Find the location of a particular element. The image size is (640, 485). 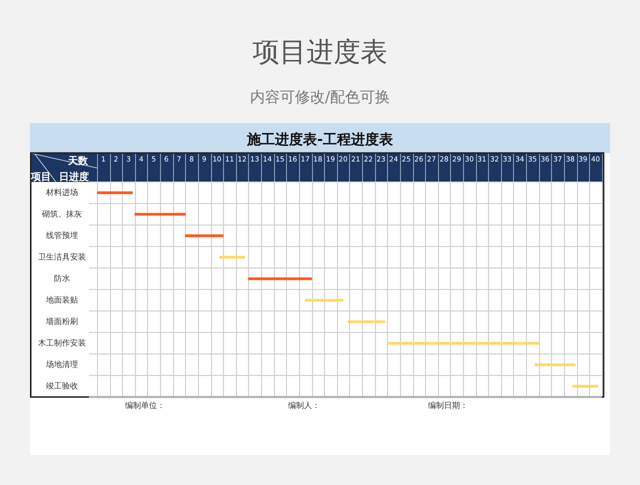

chart-title: 项目进度表 is located at coordinates (320, 53).